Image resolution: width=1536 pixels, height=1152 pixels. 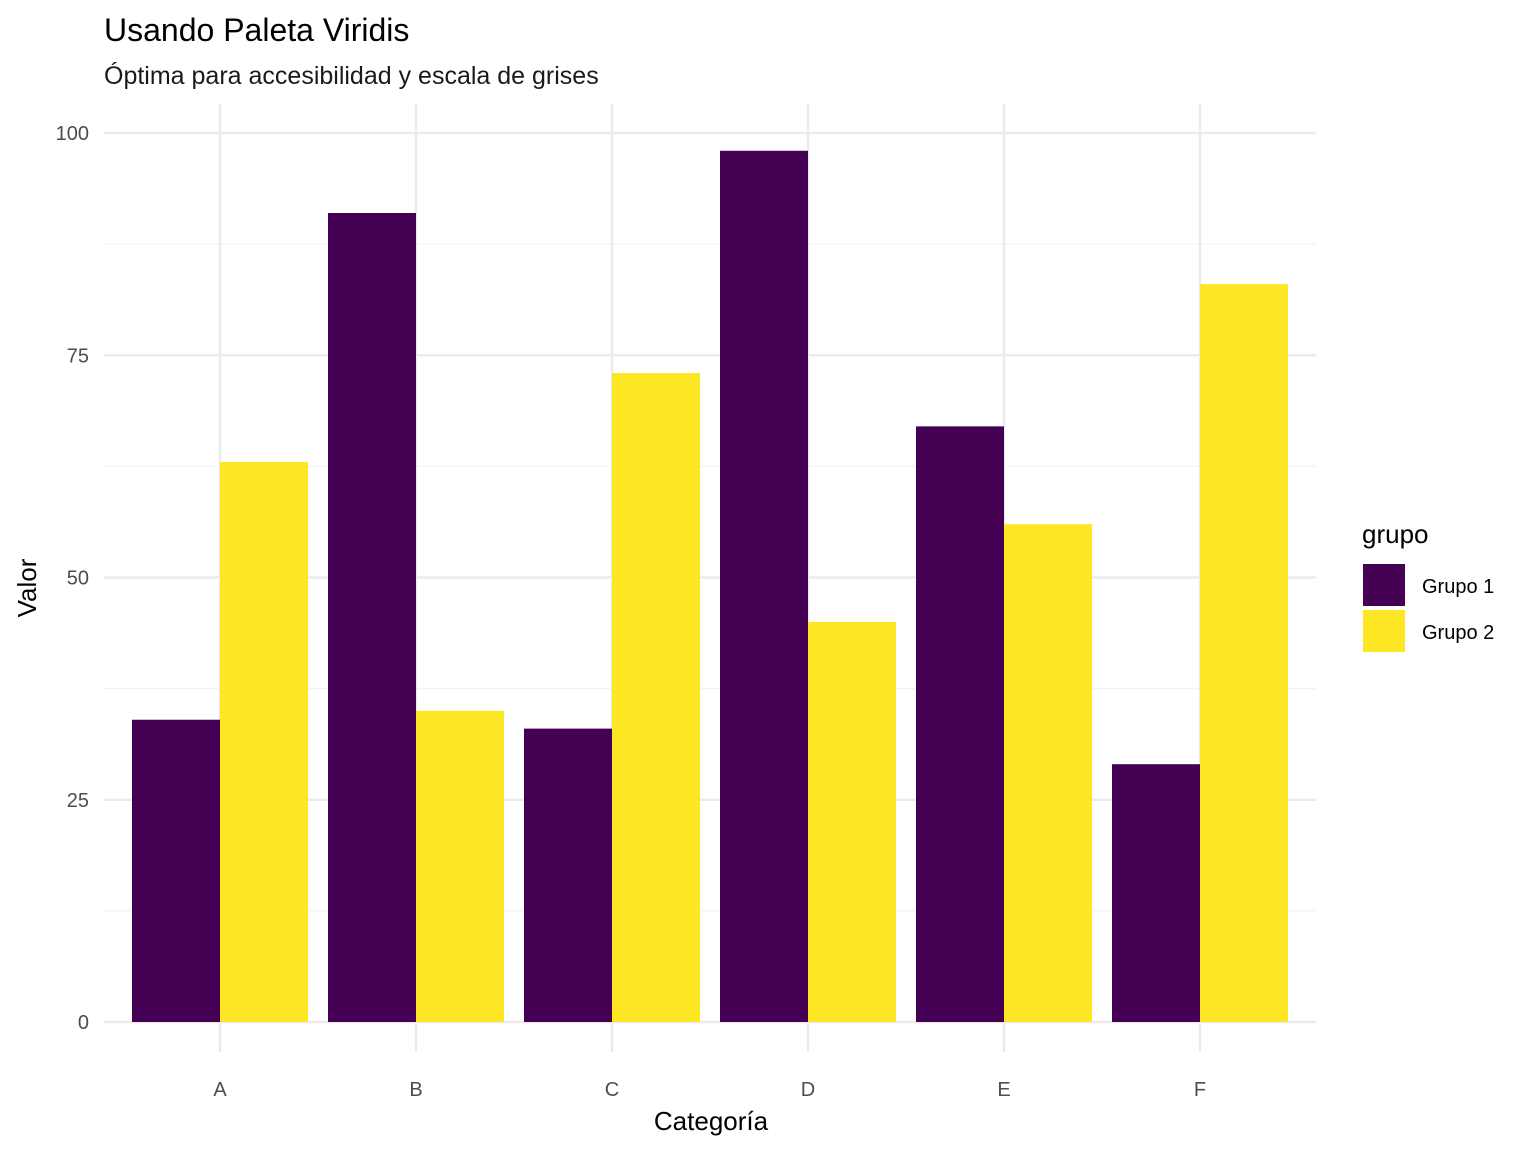 I want to click on legend: grupo Grupo 1 Grupo 2, so click(x=1428, y=585).